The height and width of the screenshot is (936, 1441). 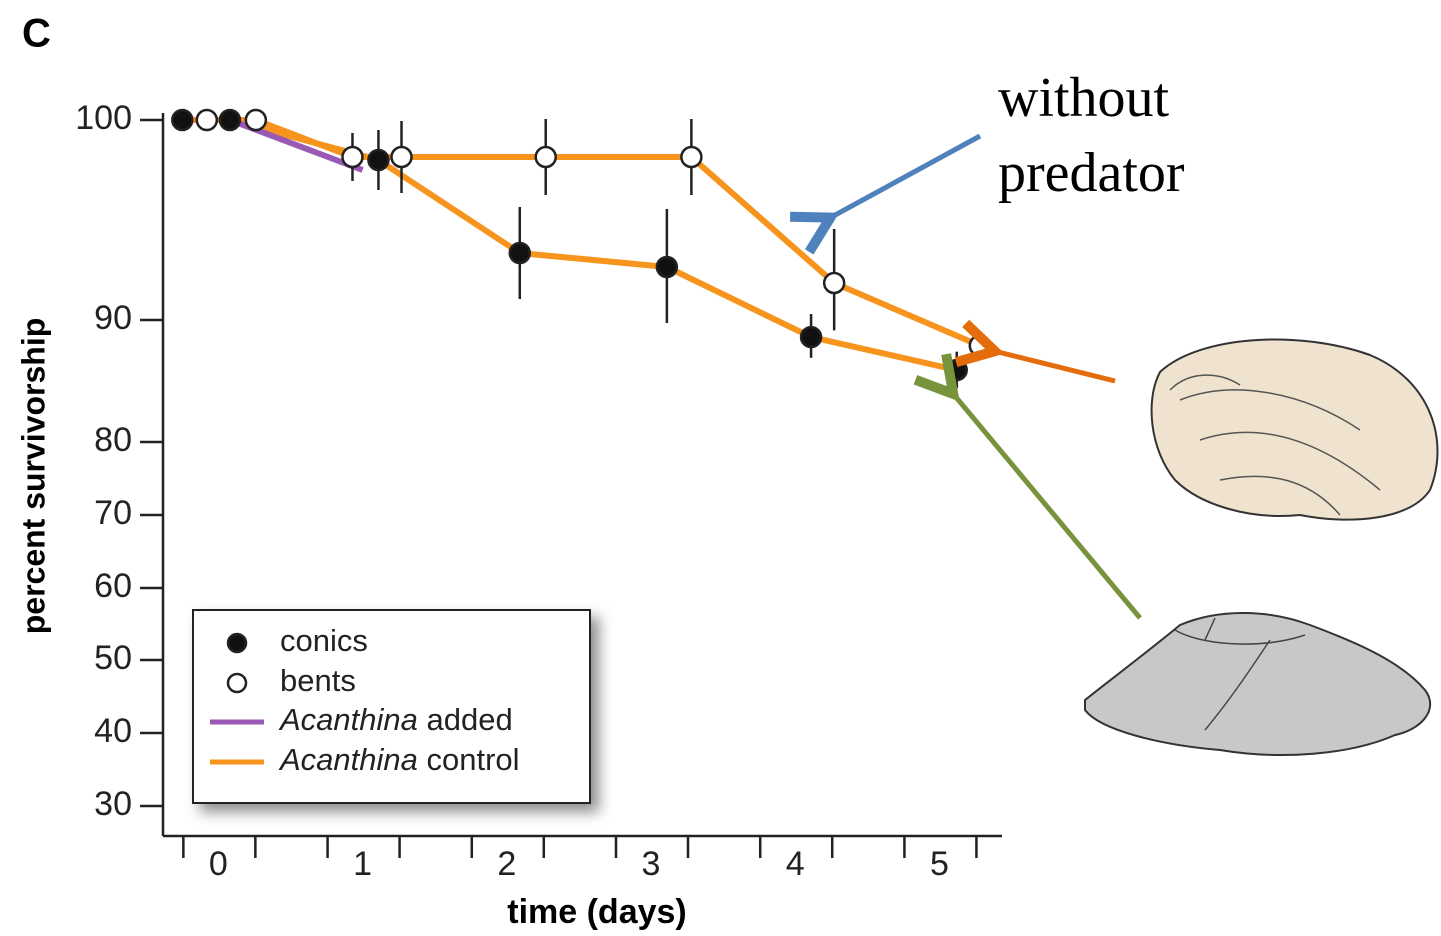 I want to click on conic-shell-illustration, so click(x=1258, y=684).